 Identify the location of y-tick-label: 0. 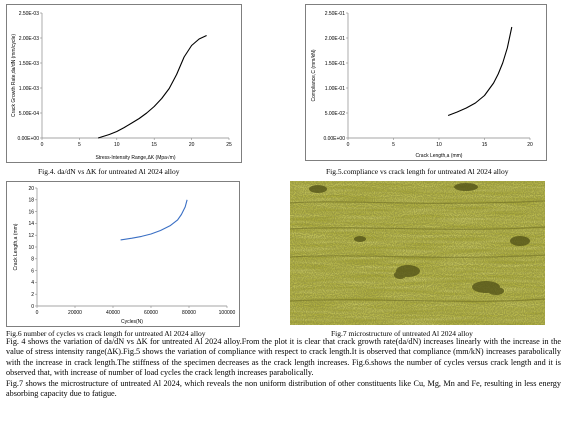
(32, 307).